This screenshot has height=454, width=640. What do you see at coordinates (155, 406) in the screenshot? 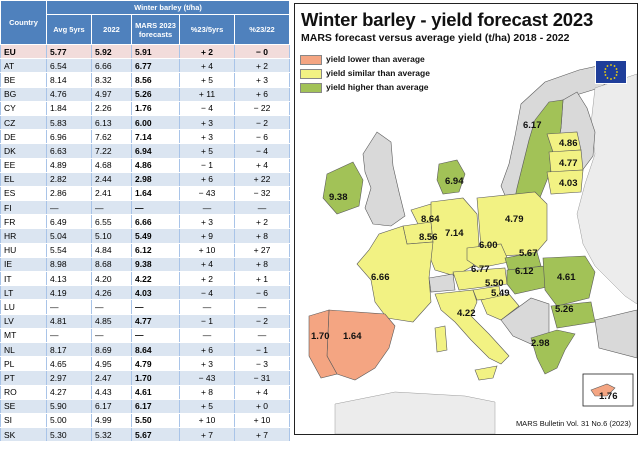
I see `cell-mars: 6.17` at bounding box center [155, 406].